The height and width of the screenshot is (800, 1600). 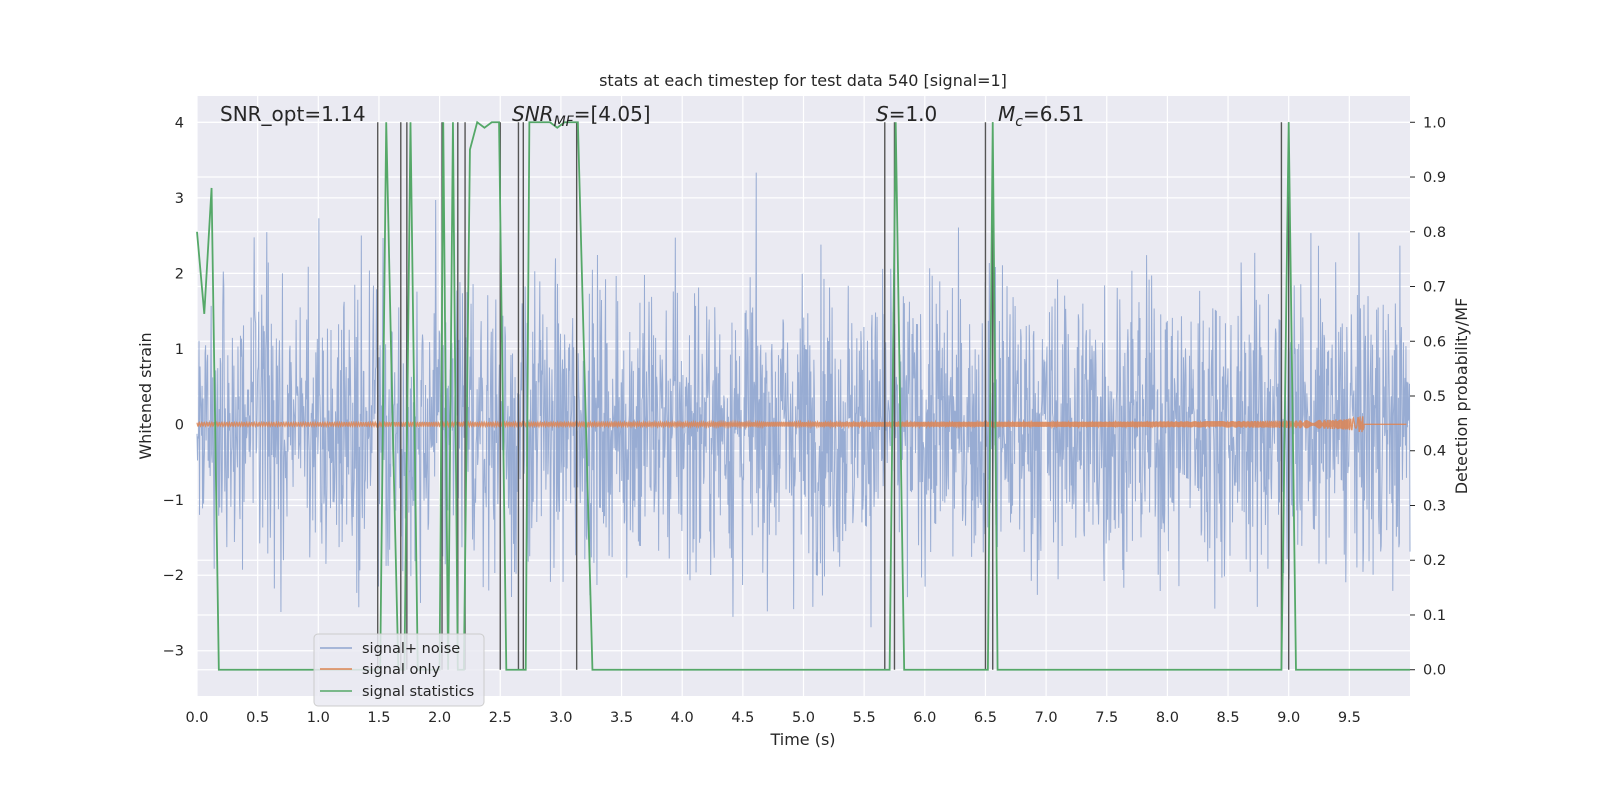 I want to click on annotation-mc-sub: c, so click(x=1019, y=122).